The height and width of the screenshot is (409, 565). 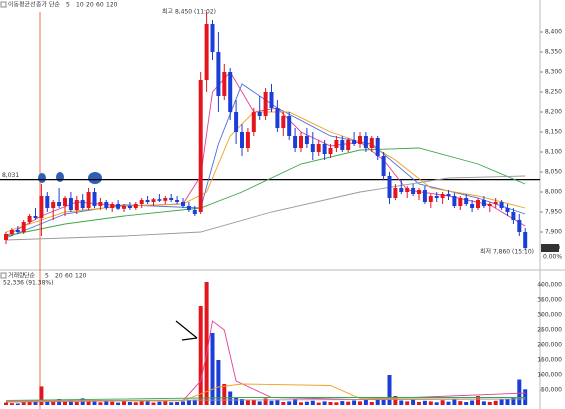 I want to click on legend-title: 이동평균선, so click(x=22, y=5).